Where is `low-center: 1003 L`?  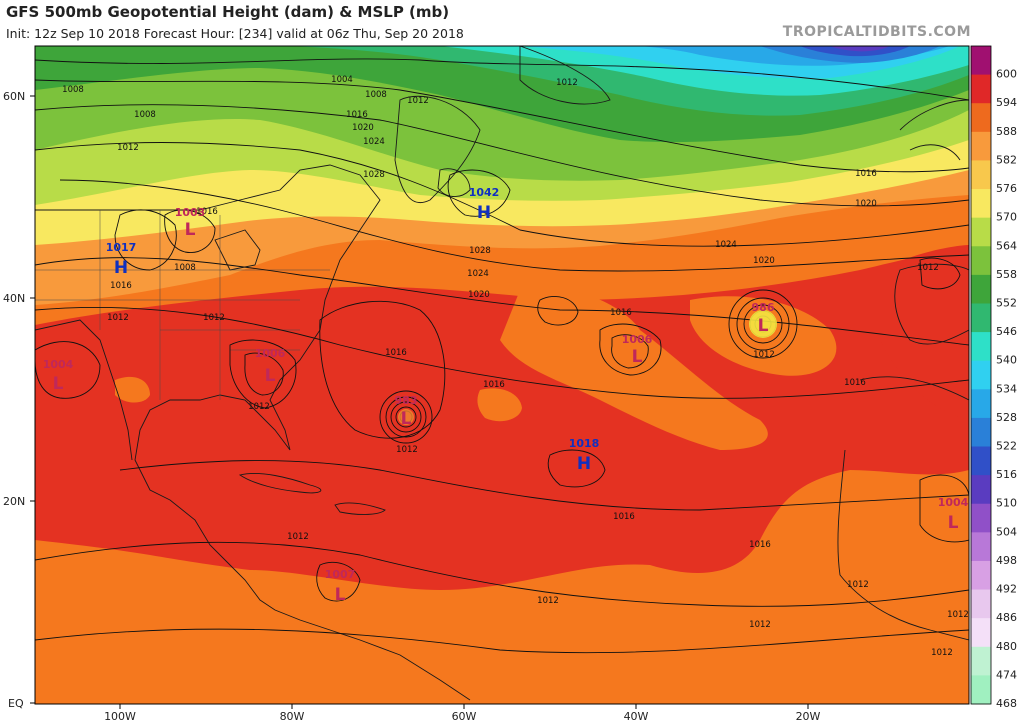
low-center: 1003 L is located at coordinates (190, 223).